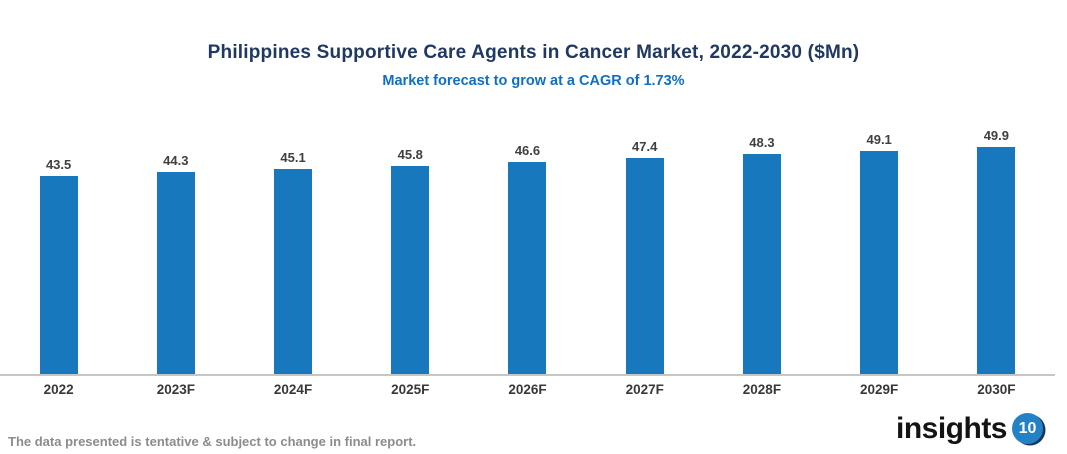  I want to click on x-tick-label: 2026F, so click(527, 389).